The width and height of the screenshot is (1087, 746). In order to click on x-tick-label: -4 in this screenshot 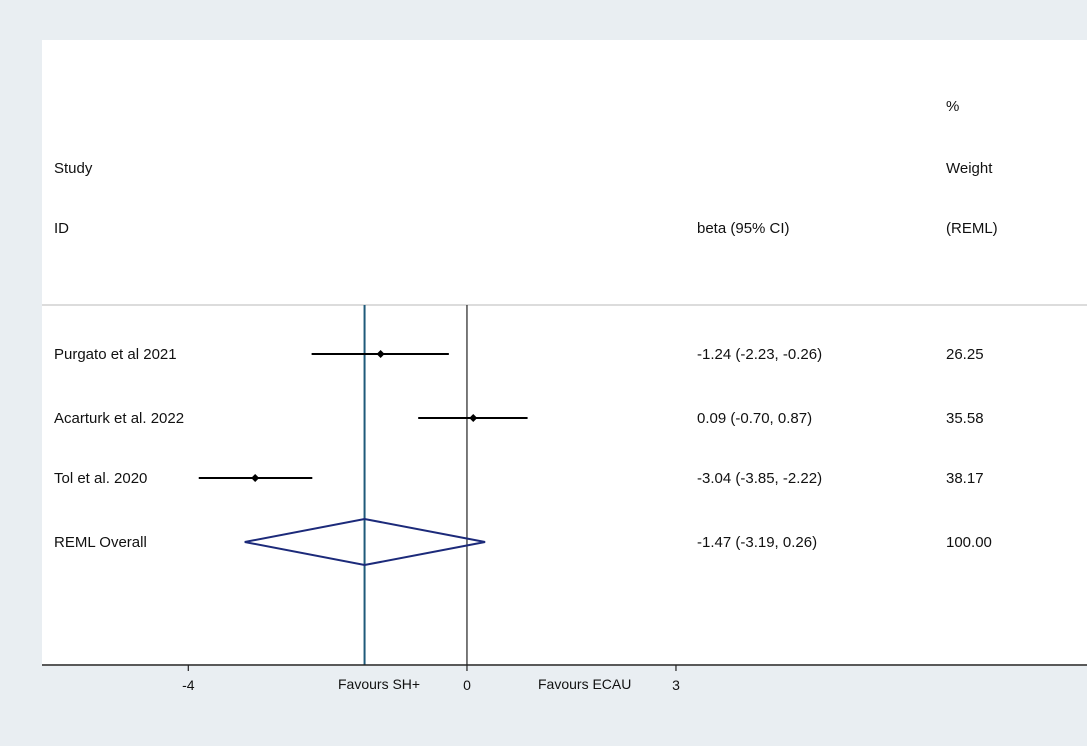, I will do `click(188, 685)`.